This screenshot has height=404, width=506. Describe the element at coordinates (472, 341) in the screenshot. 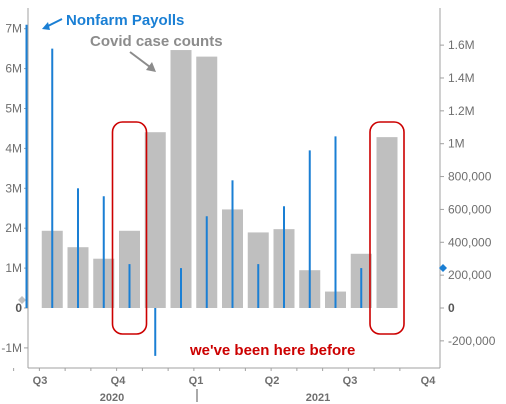

I see `right-tick-label: -200,000` at that location.